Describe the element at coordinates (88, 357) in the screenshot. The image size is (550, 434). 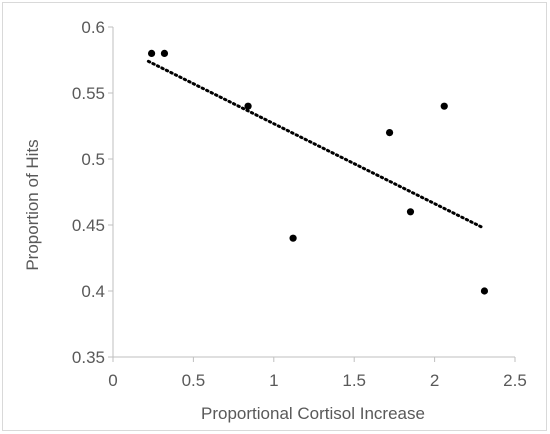
I see `y-tick-label: 0.35` at that location.